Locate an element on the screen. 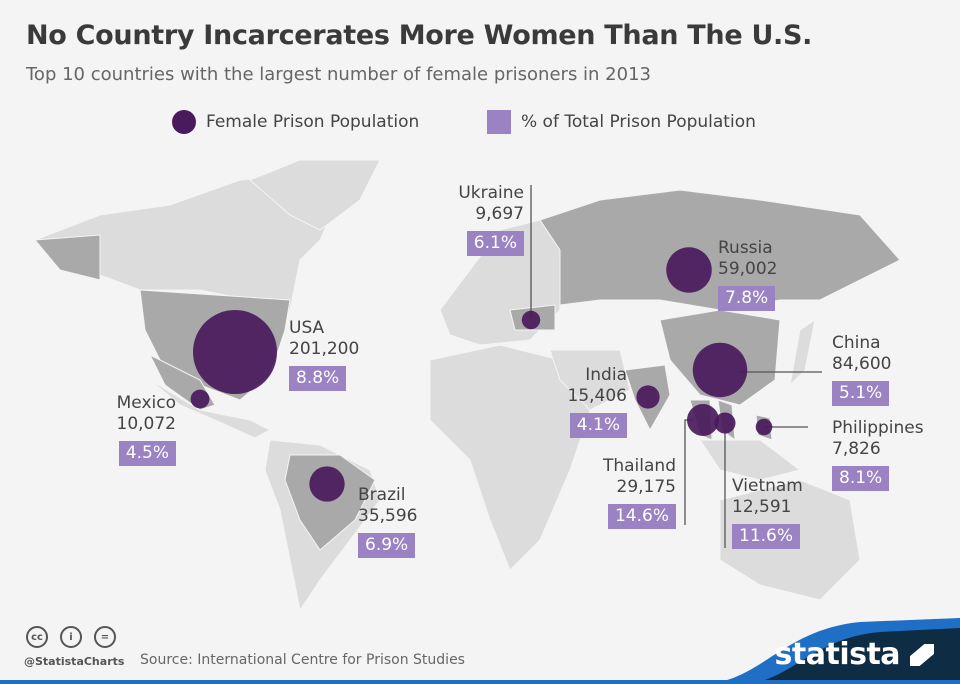  label-china: China 84,600 5.1% is located at coordinates (861, 369).